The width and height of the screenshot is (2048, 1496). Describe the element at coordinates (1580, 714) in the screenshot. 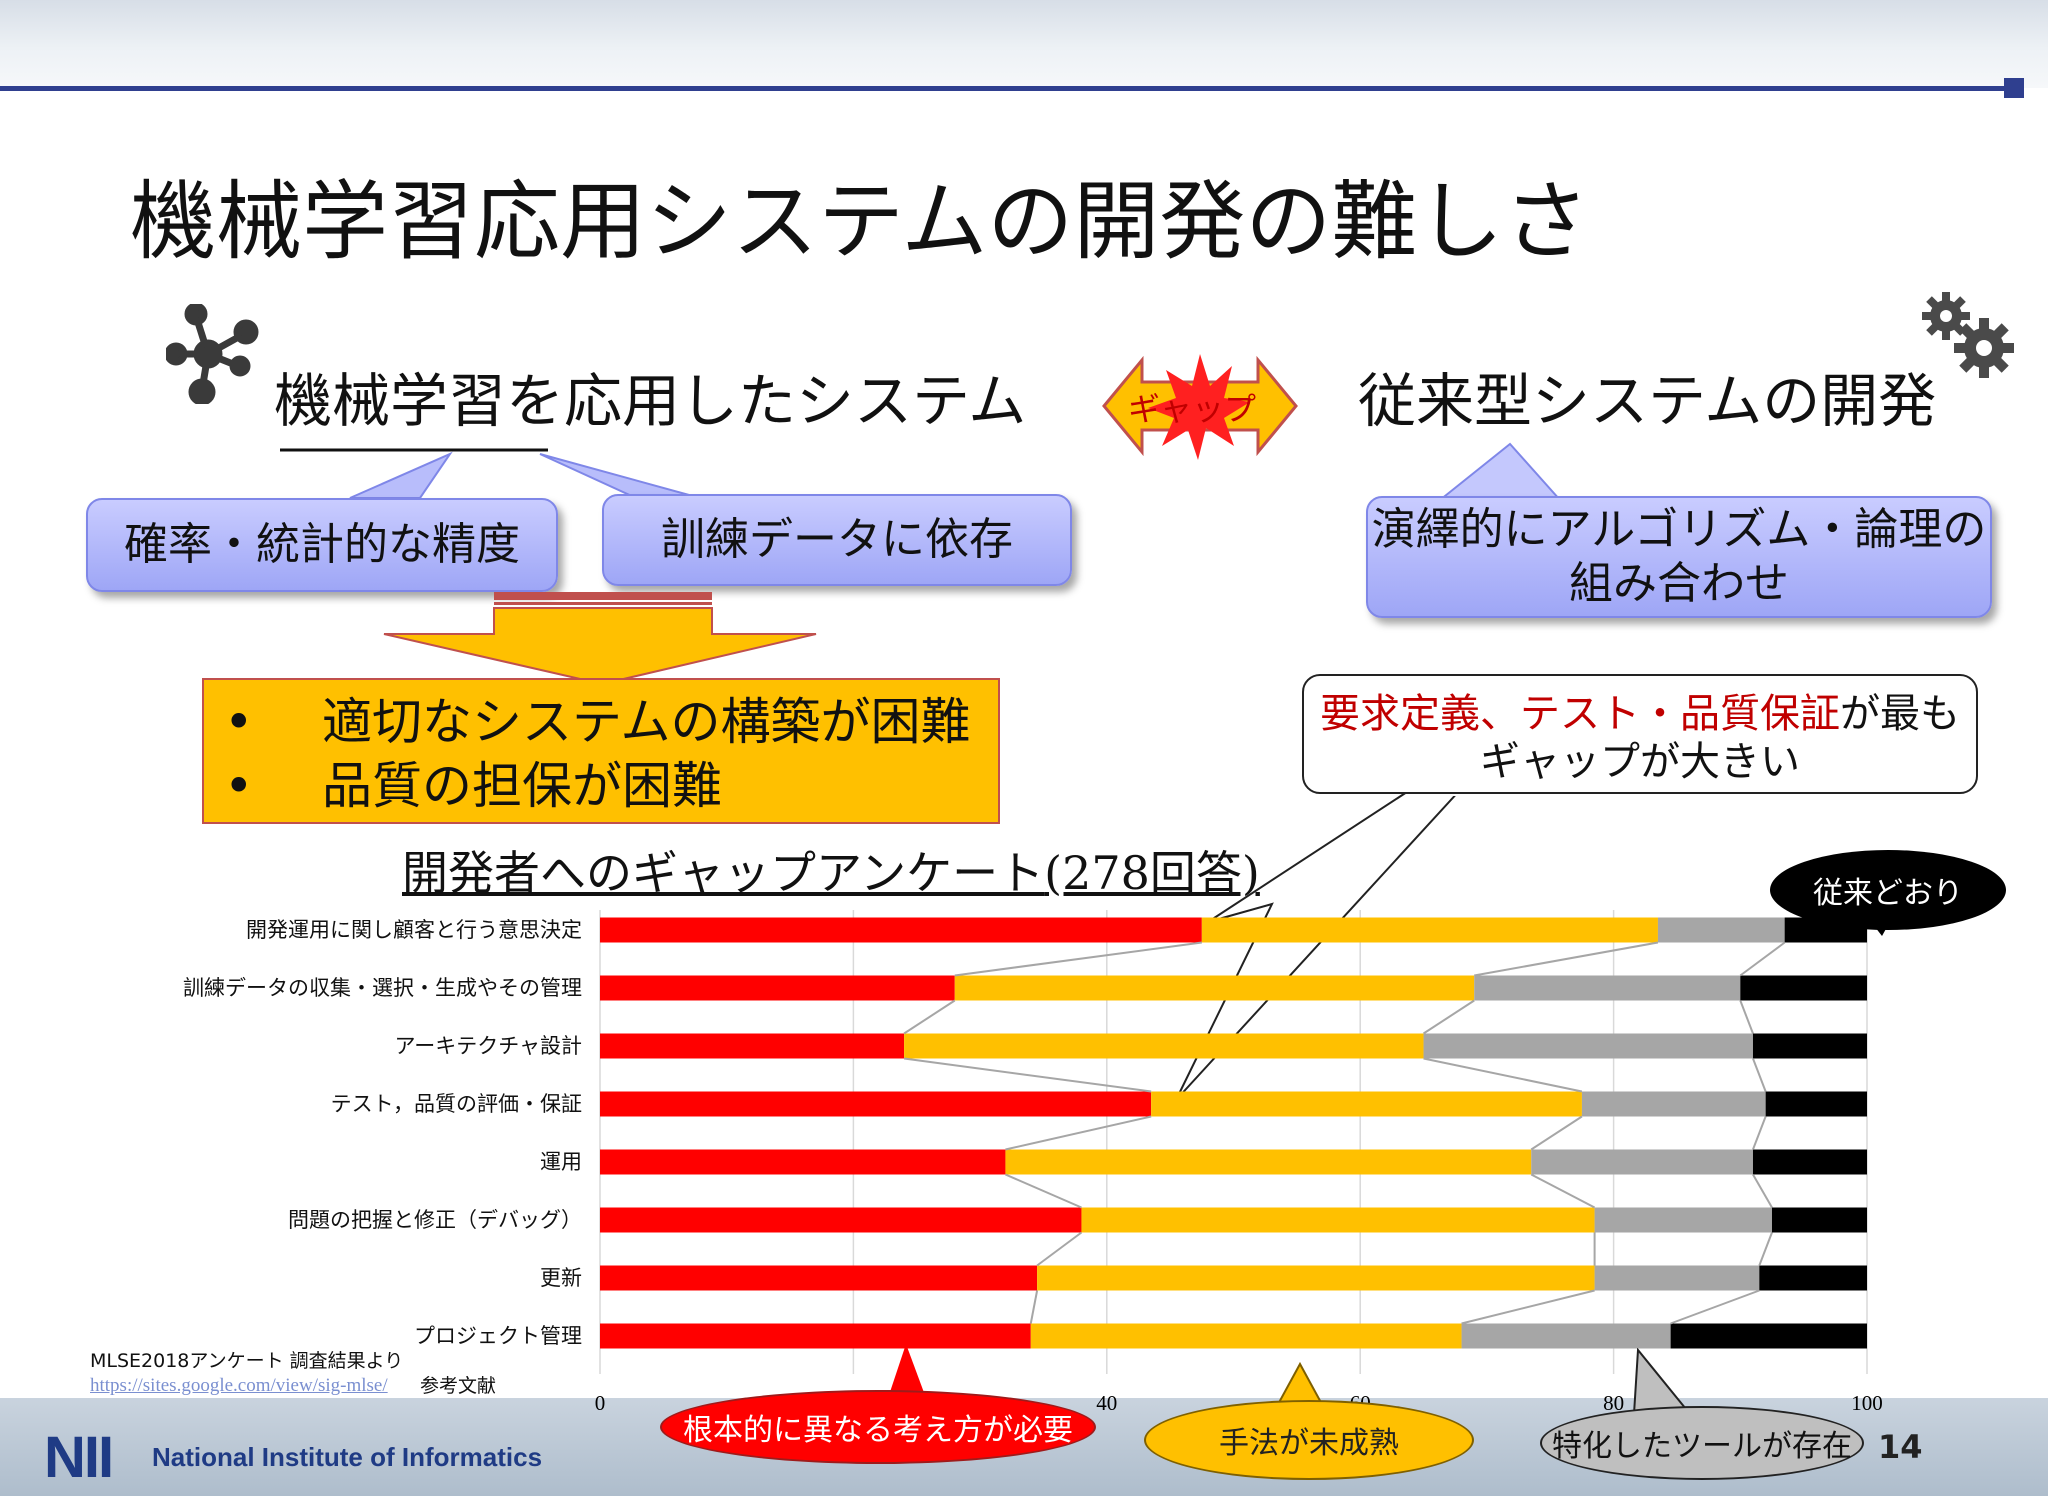

I see `callout-highlight: 要求定義、テスト・品質保証` at that location.